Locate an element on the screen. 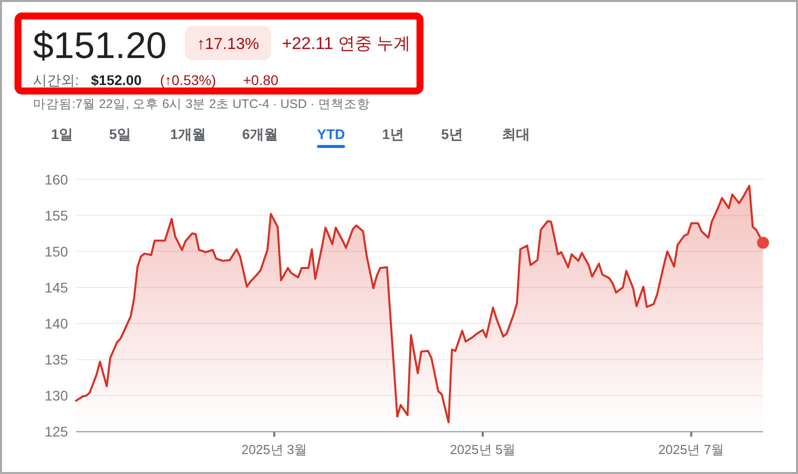  chart-title: $151.20 is located at coordinates (100, 45).